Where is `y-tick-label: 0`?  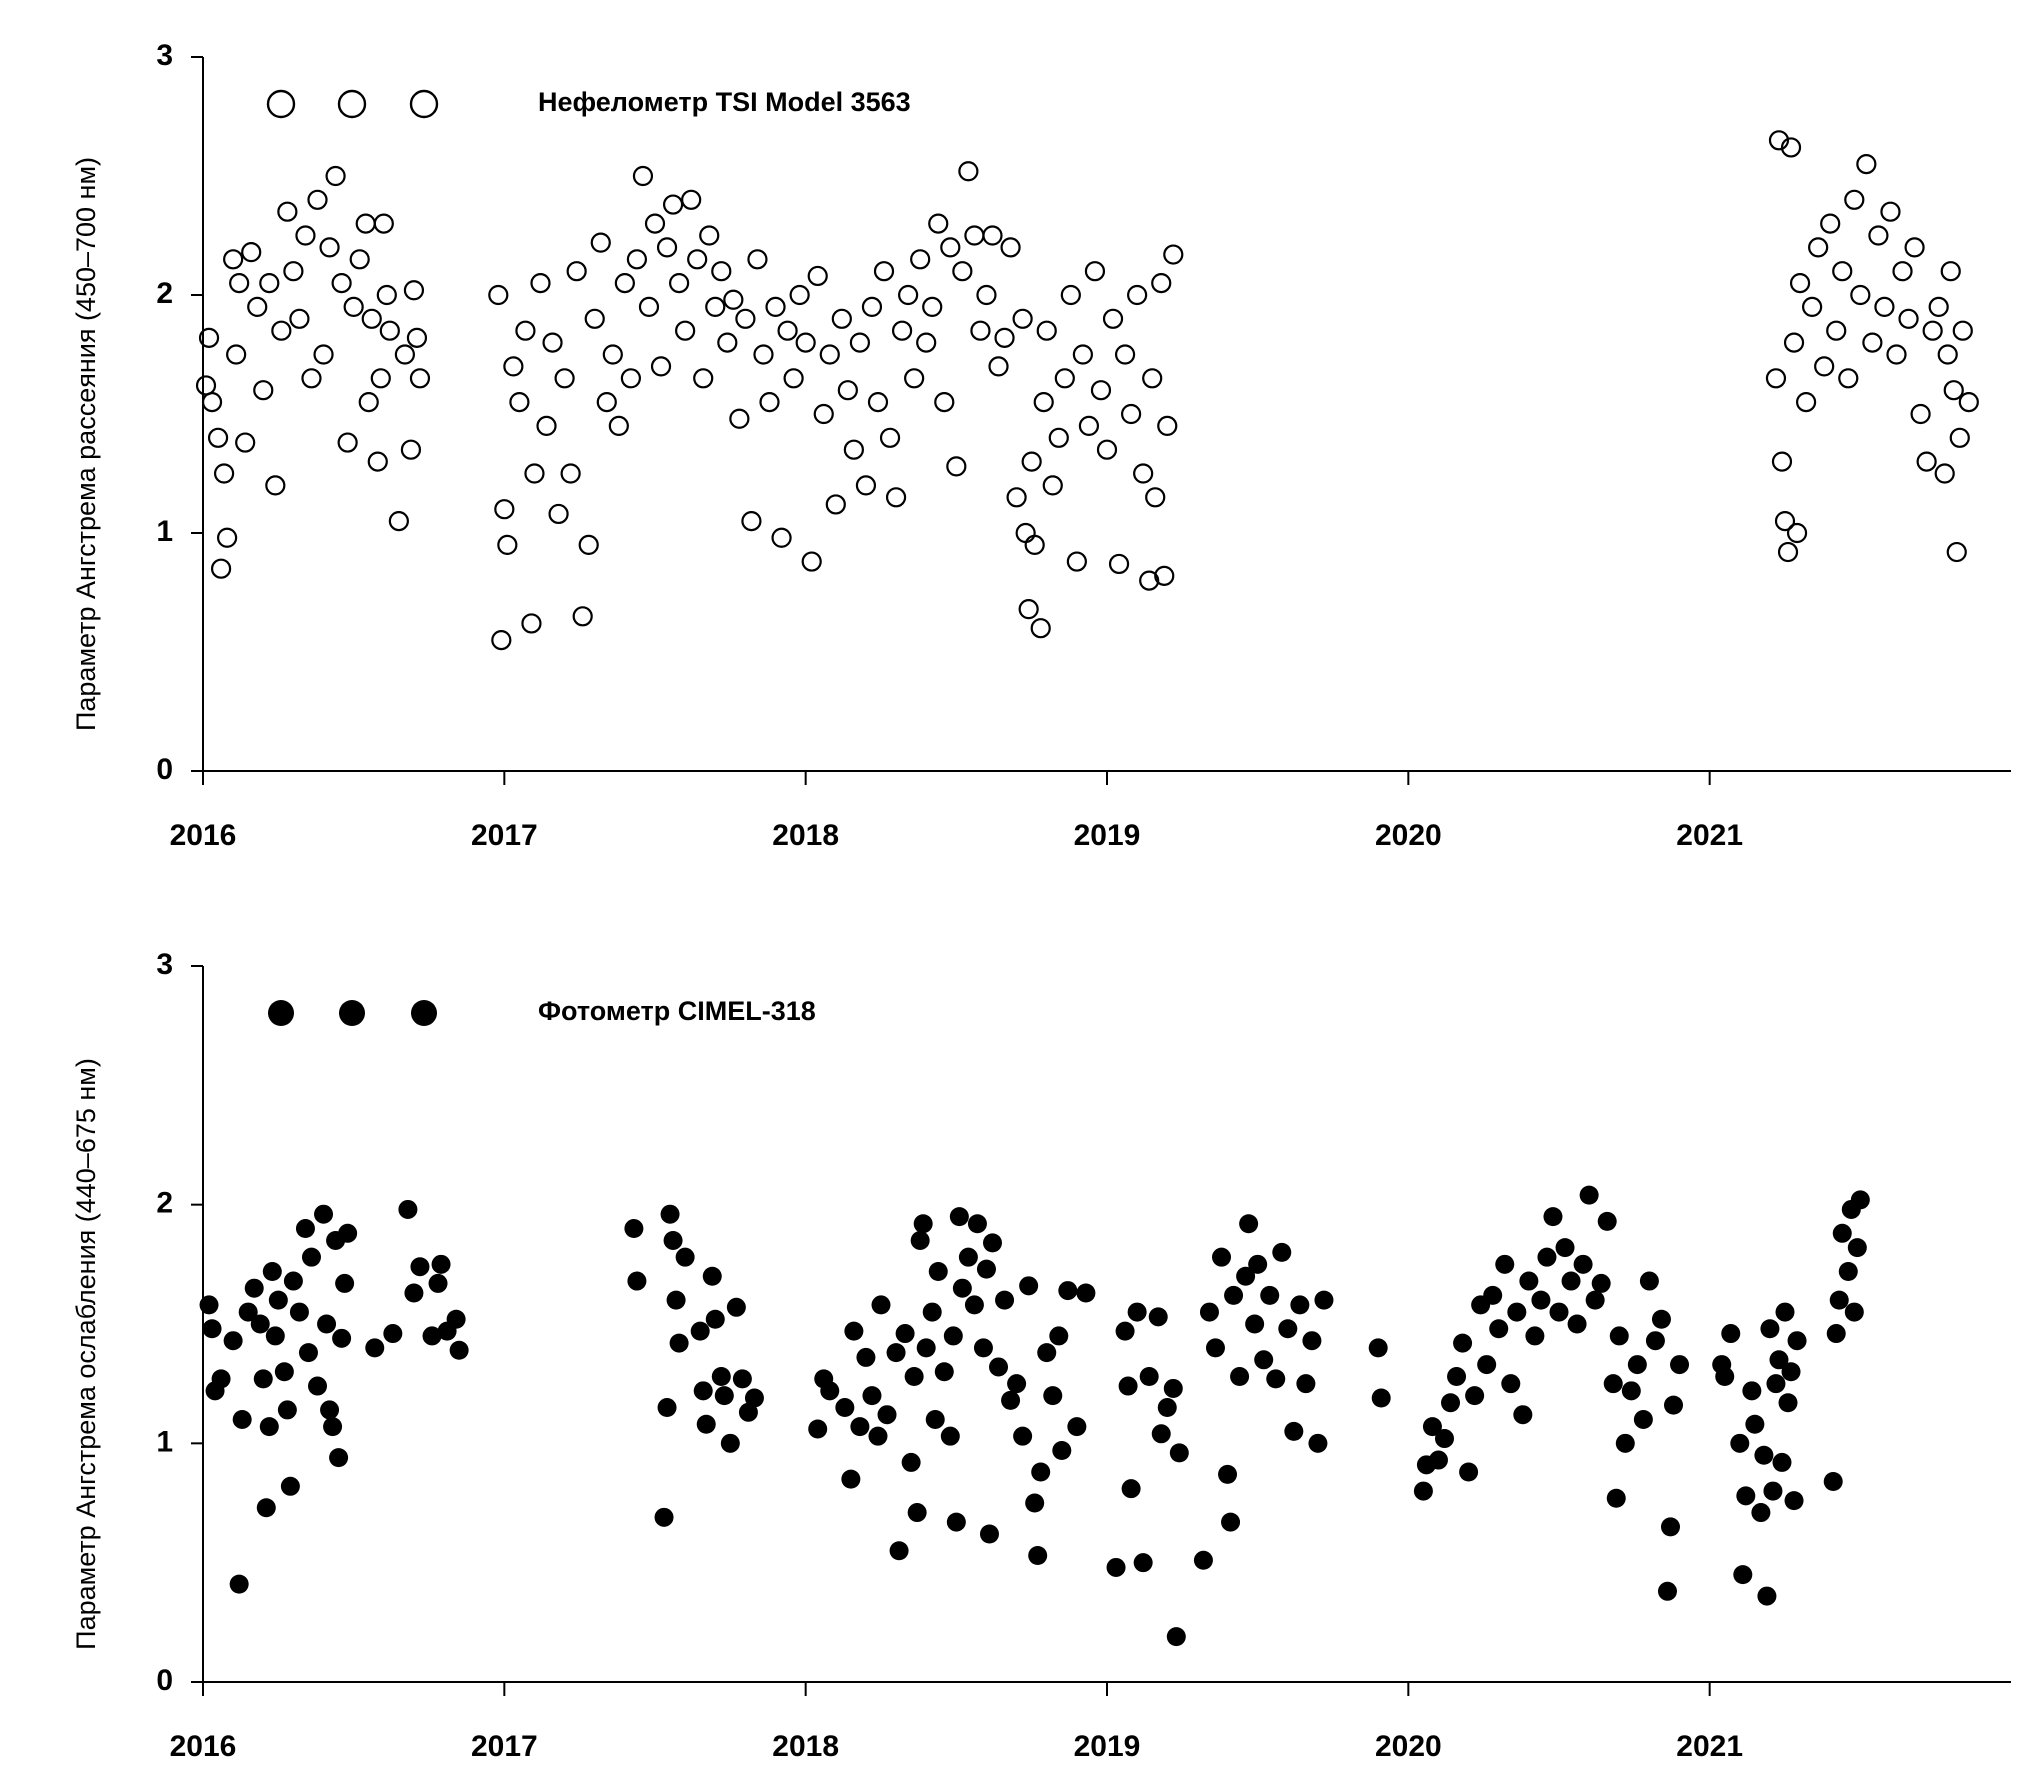
y-tick-label: 0 is located at coordinates (164, 1680).